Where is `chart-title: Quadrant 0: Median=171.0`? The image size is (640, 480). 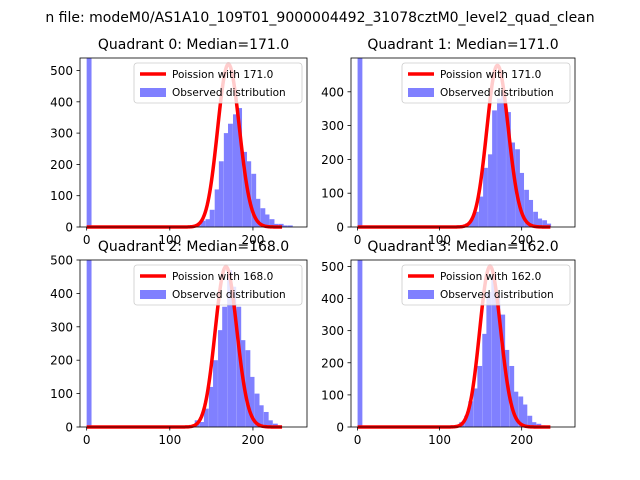 chart-title: Quadrant 0: Median=171.0 is located at coordinates (193, 45).